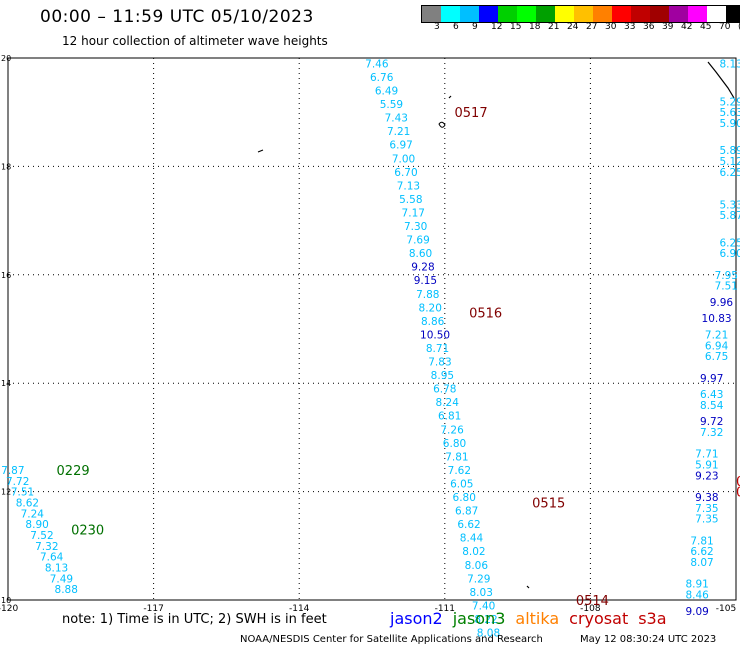  I want to click on colorbar-label: 36, so click(649, 27).